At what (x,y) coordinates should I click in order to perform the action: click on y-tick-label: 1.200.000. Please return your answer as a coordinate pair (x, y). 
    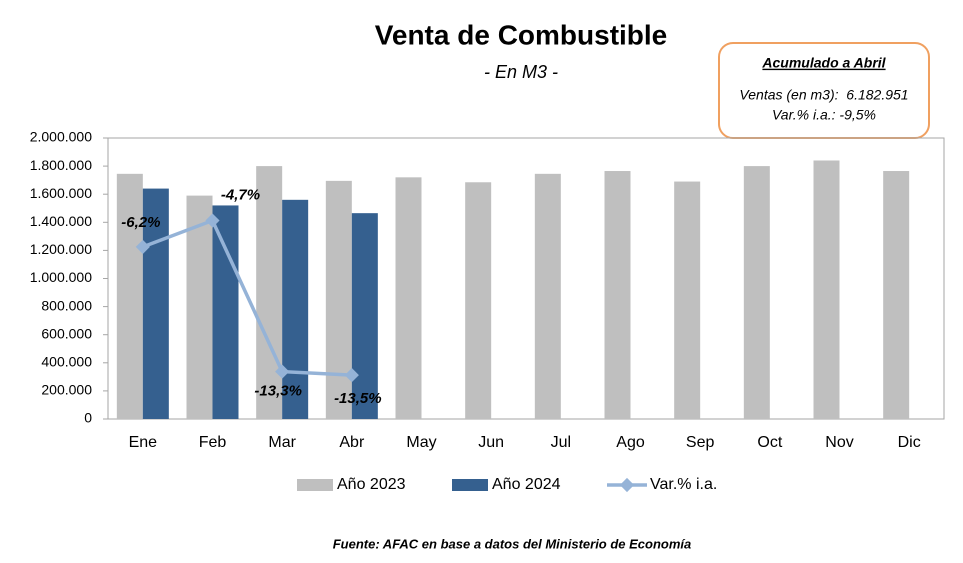
    Looking at the image, I should click on (61, 249).